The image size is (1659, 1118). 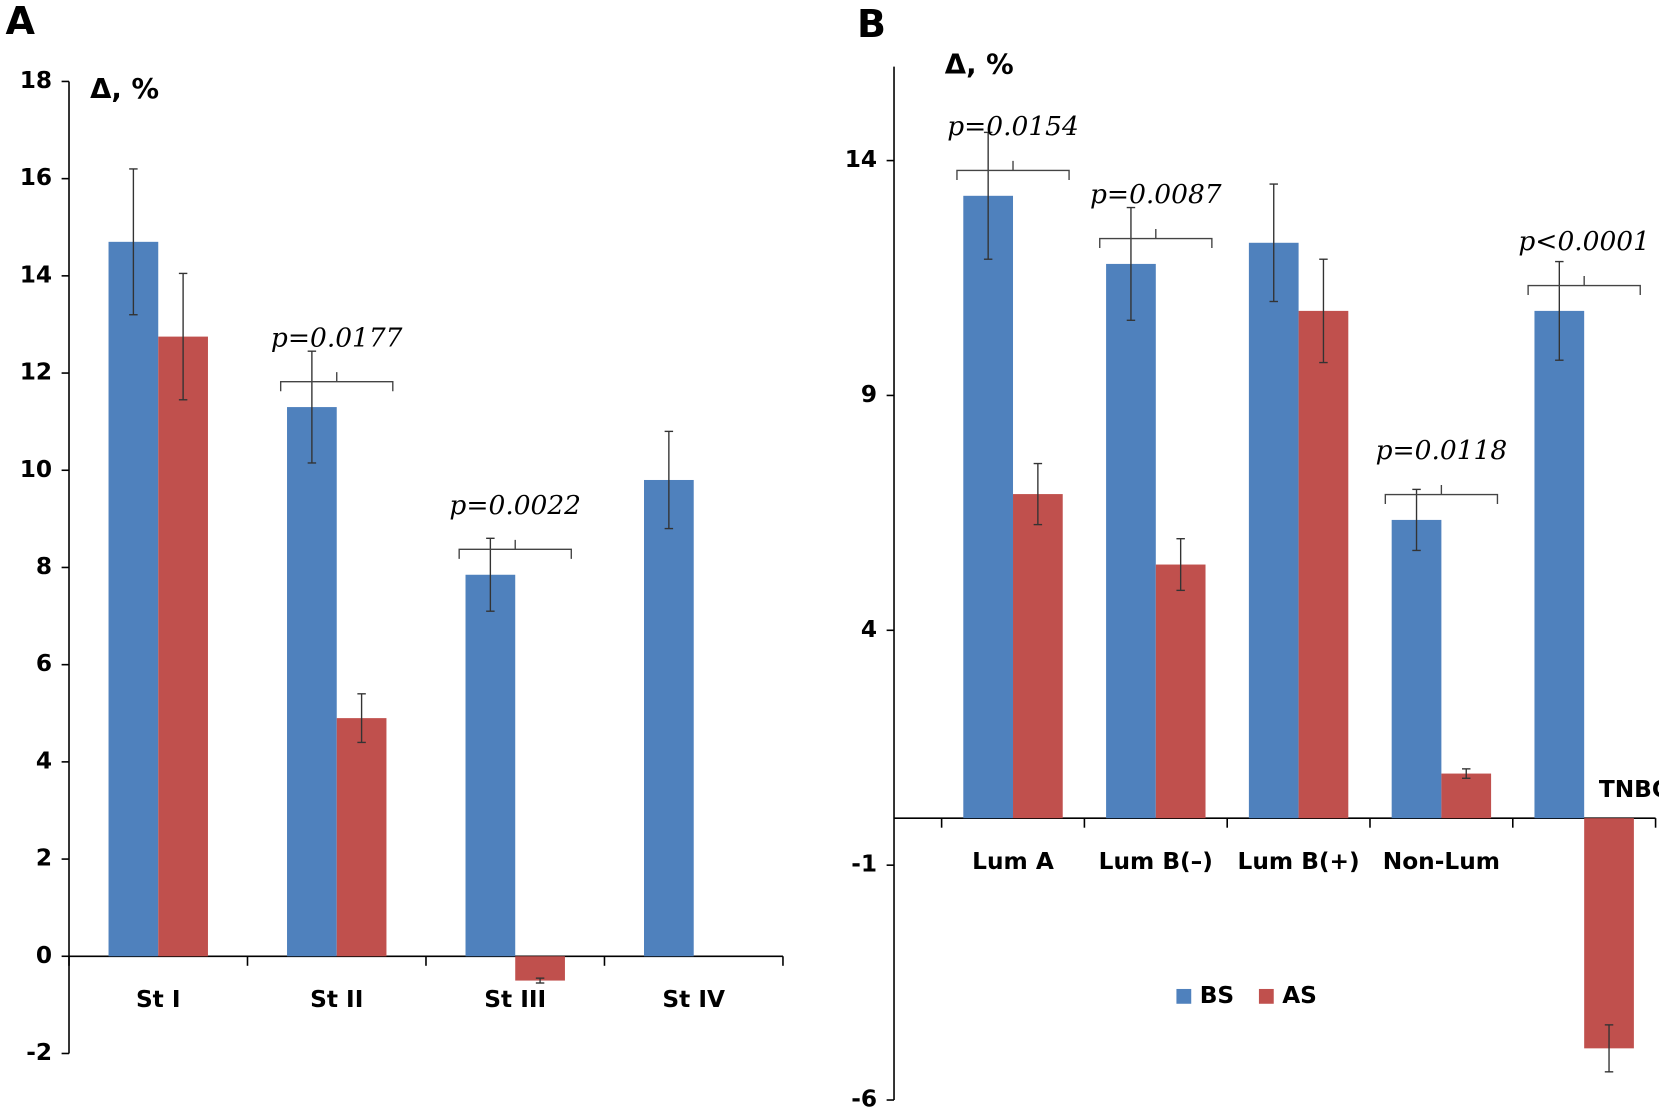 I want to click on panel-label: B, so click(x=871, y=24).